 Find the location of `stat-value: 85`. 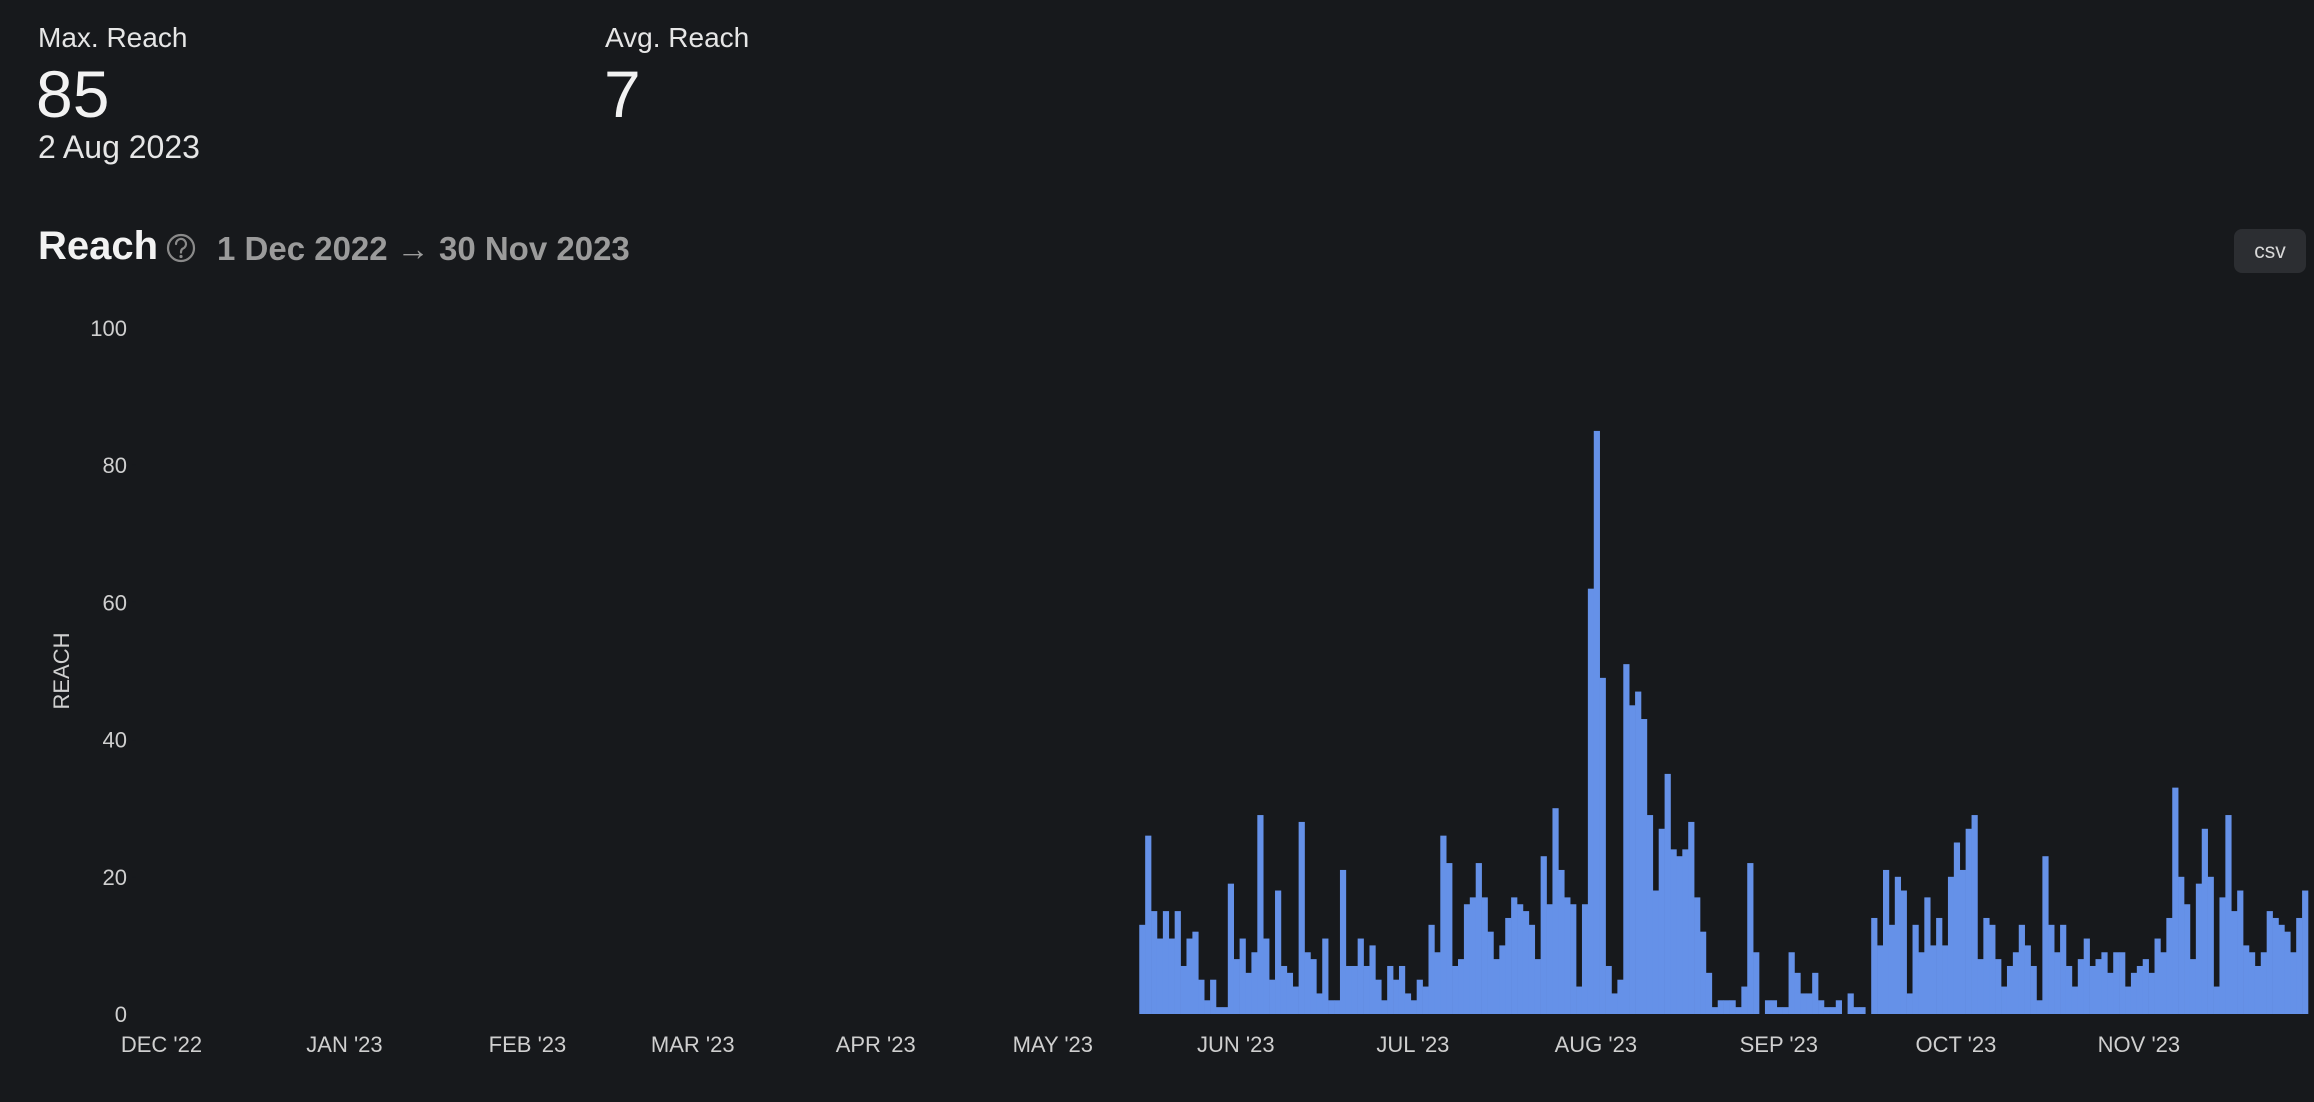

stat-value: 85 is located at coordinates (72, 94).